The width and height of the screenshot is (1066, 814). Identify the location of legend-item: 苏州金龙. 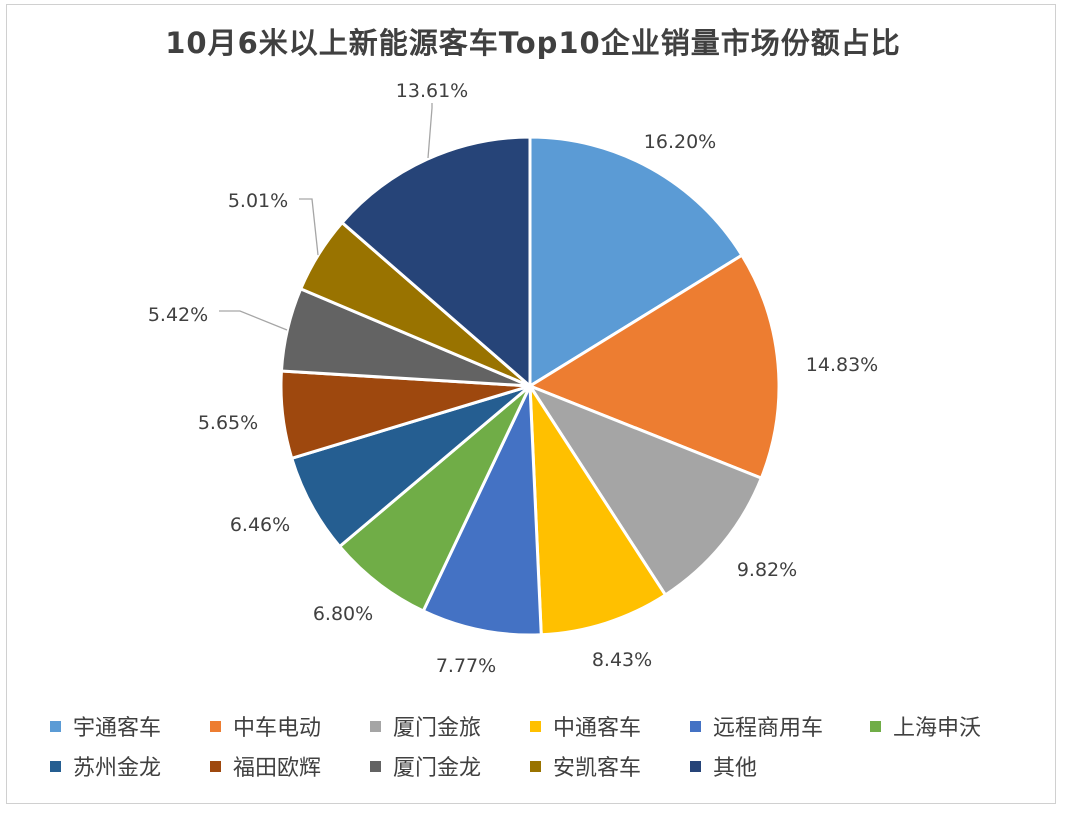
(130, 766).